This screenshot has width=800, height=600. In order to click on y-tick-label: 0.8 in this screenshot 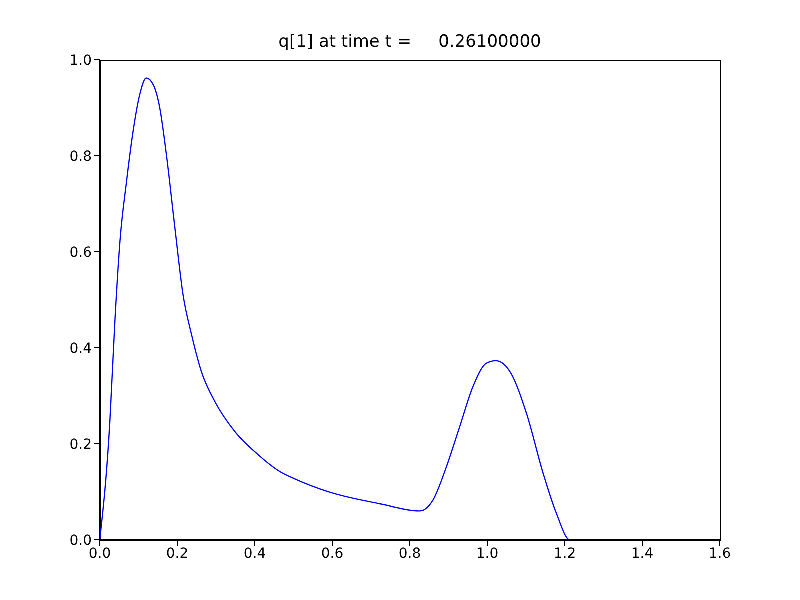, I will do `click(81, 156)`.